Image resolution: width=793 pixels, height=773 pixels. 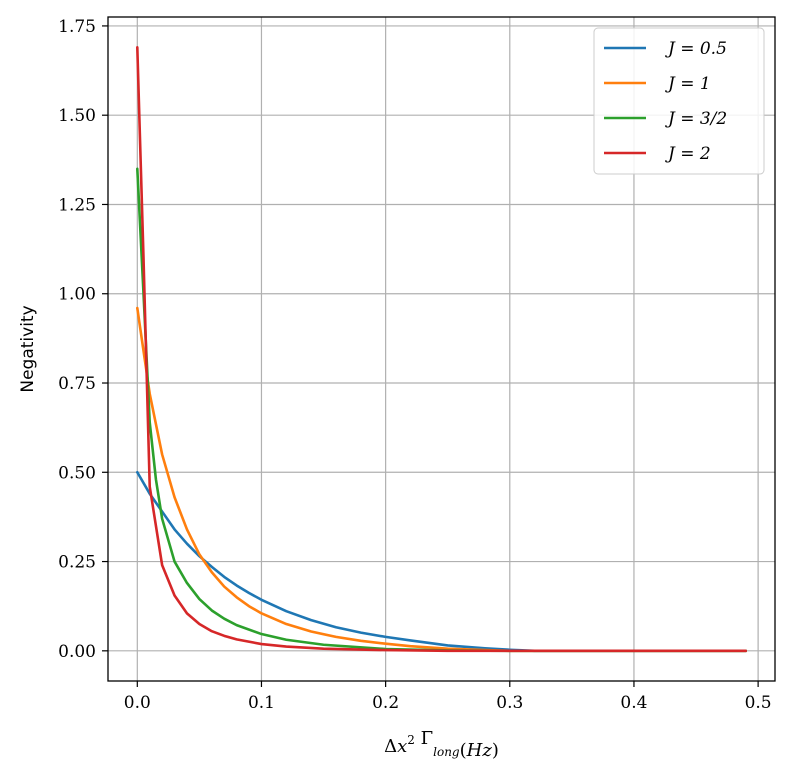 What do you see at coordinates (77, 205) in the screenshot?
I see `y-tick-label: 1.25` at bounding box center [77, 205].